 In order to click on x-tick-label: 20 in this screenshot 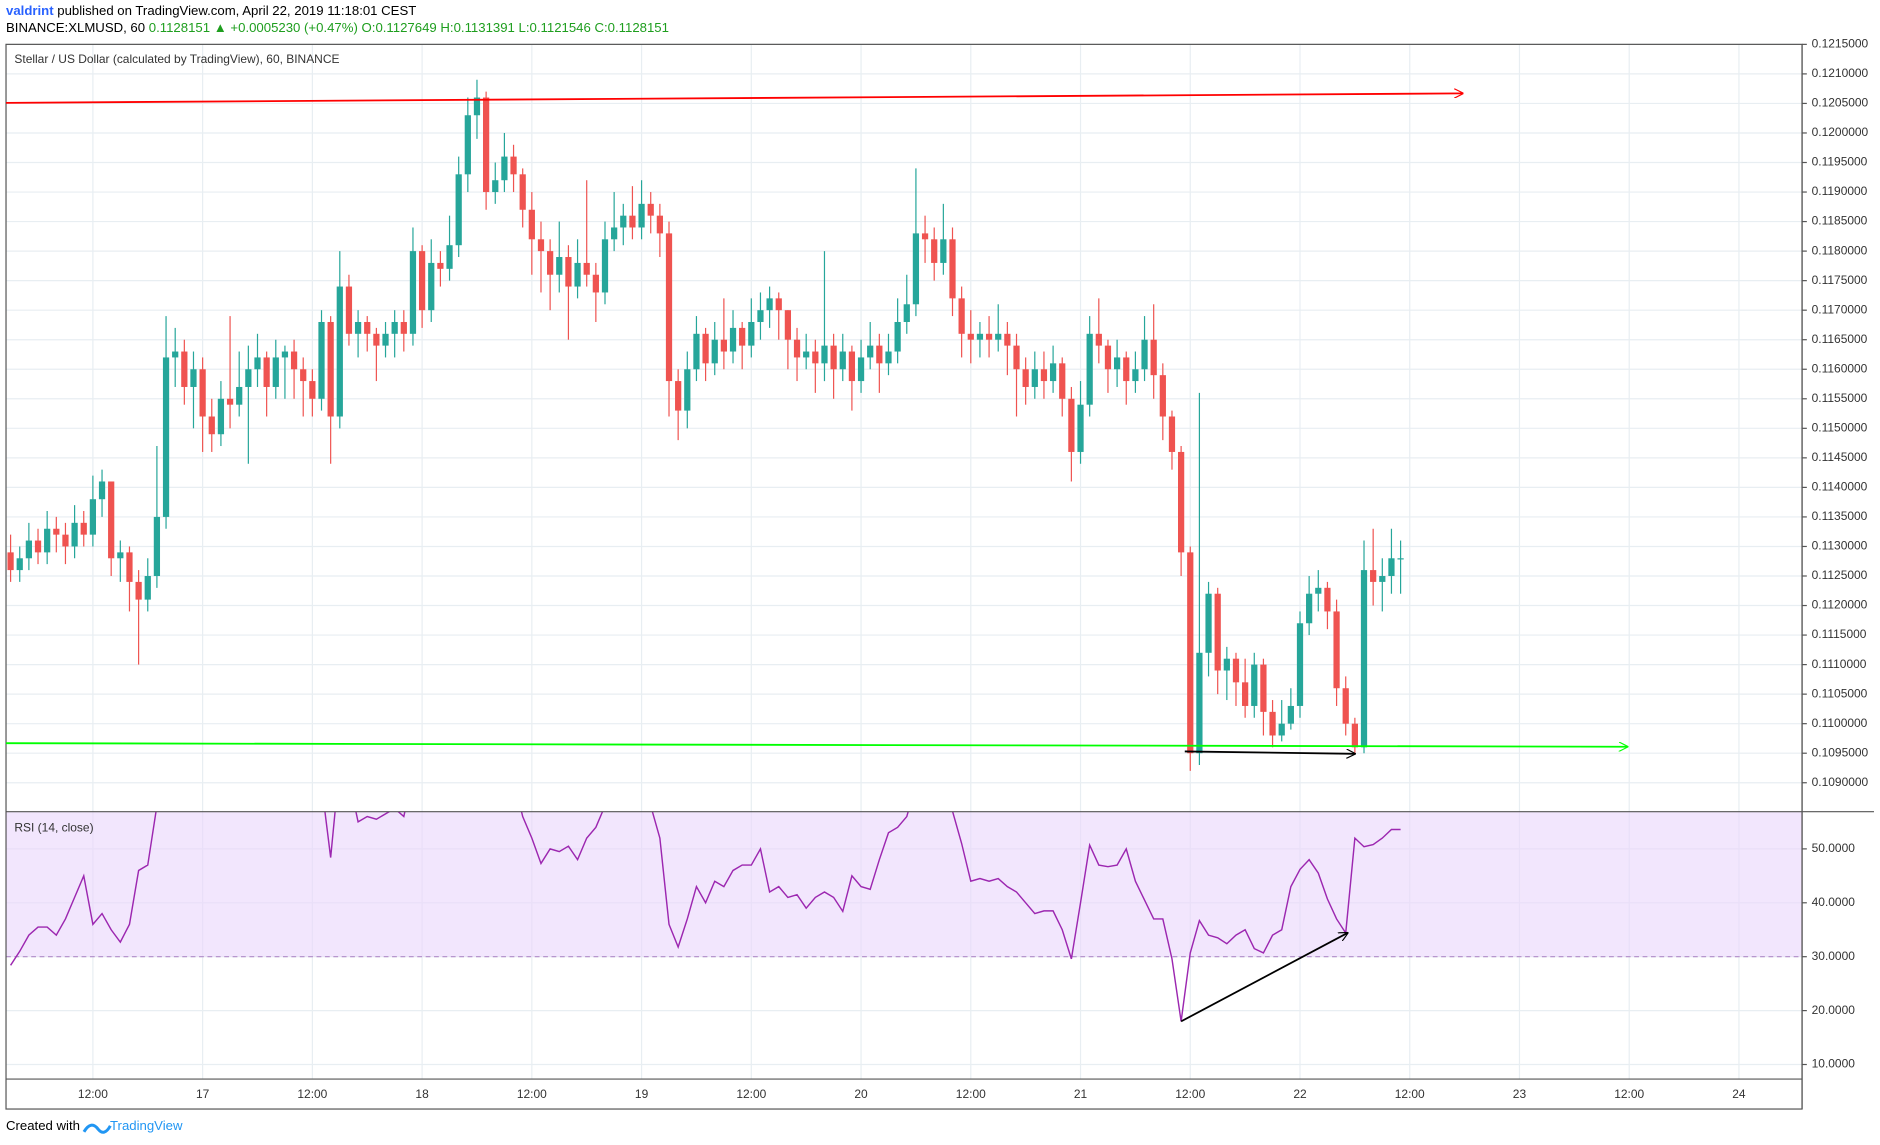, I will do `click(861, 1094)`.